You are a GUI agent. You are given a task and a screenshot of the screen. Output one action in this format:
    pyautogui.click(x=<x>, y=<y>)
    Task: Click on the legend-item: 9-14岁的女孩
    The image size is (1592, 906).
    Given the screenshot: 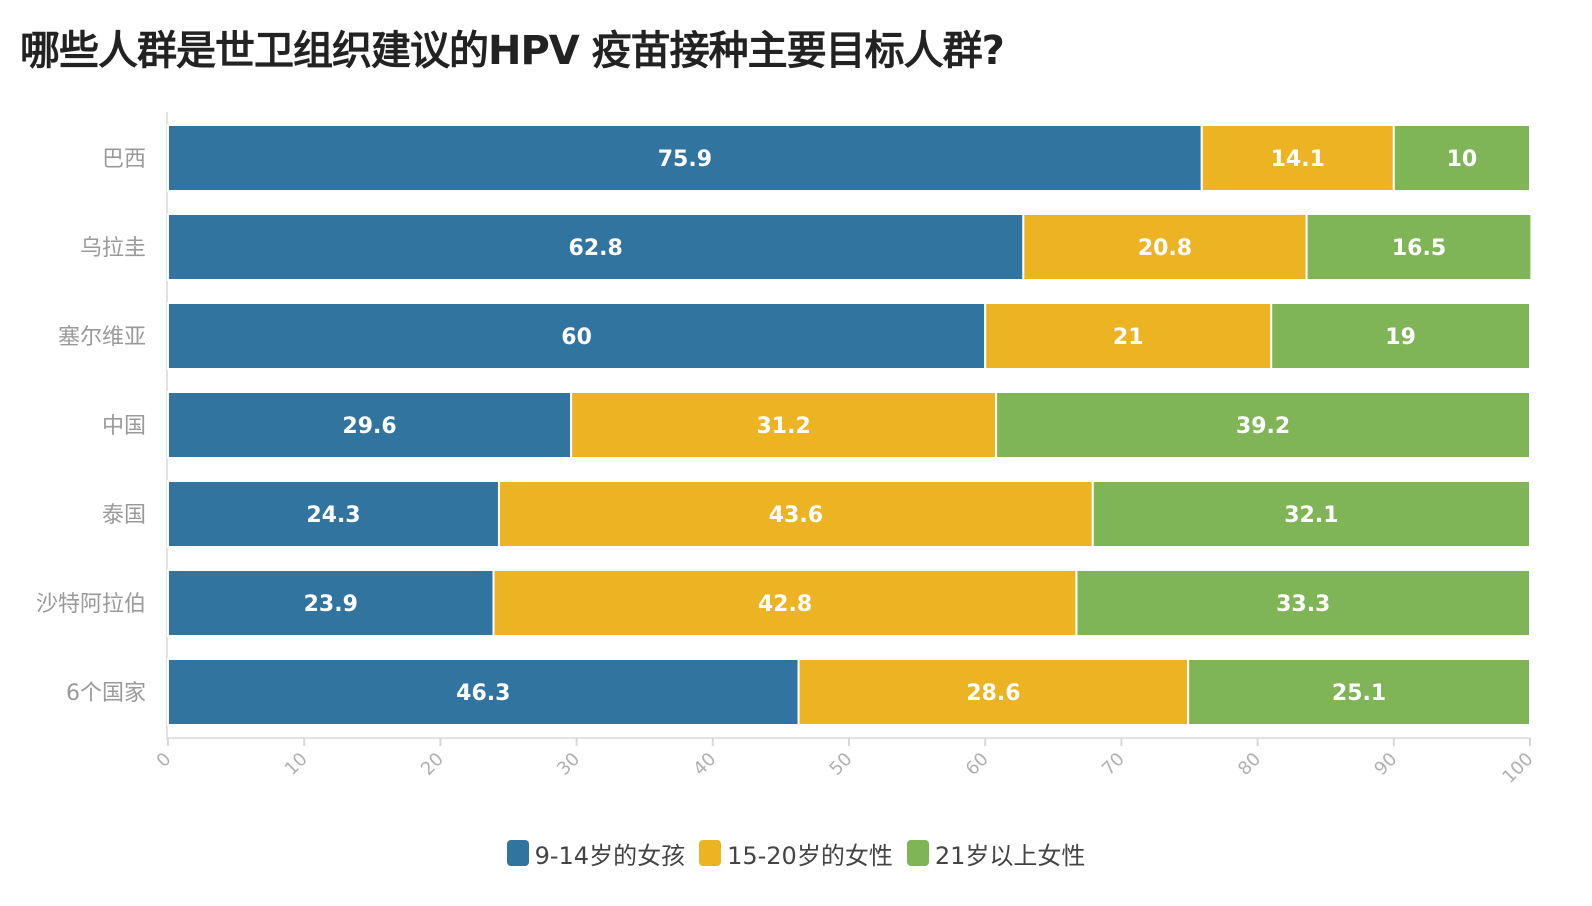 What is the action you would take?
    pyautogui.click(x=596, y=853)
    